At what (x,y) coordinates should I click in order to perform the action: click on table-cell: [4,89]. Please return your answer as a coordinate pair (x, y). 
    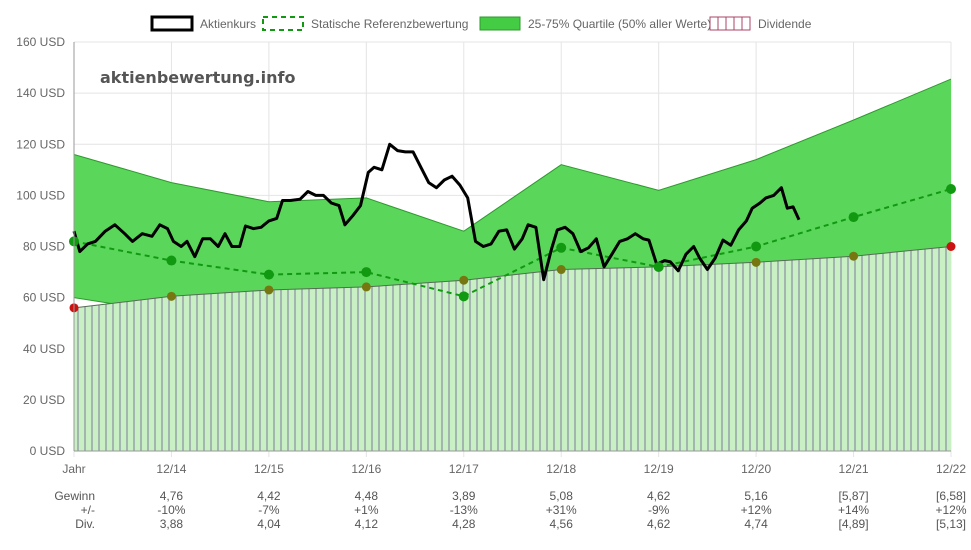
    Looking at the image, I should click on (854, 524).